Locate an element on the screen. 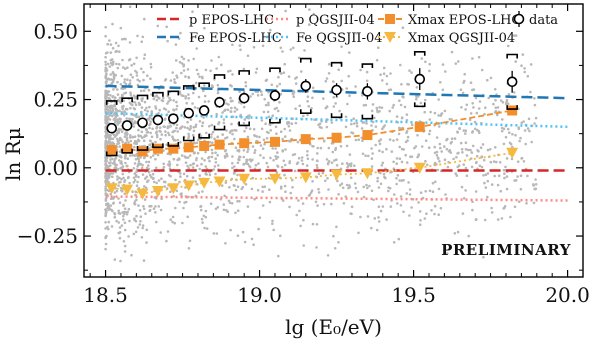 The height and width of the screenshot is (345, 592). preliminary-annotation: PRELIMINARY is located at coordinates (506, 250).